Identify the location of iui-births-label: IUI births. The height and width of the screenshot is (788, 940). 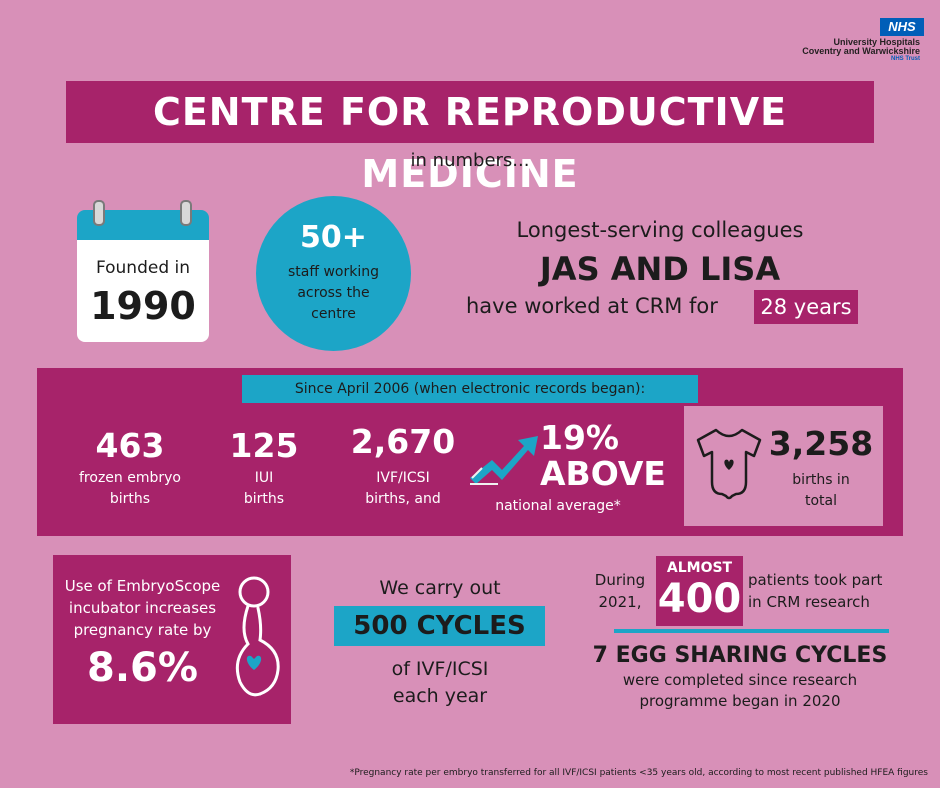
(264, 489).